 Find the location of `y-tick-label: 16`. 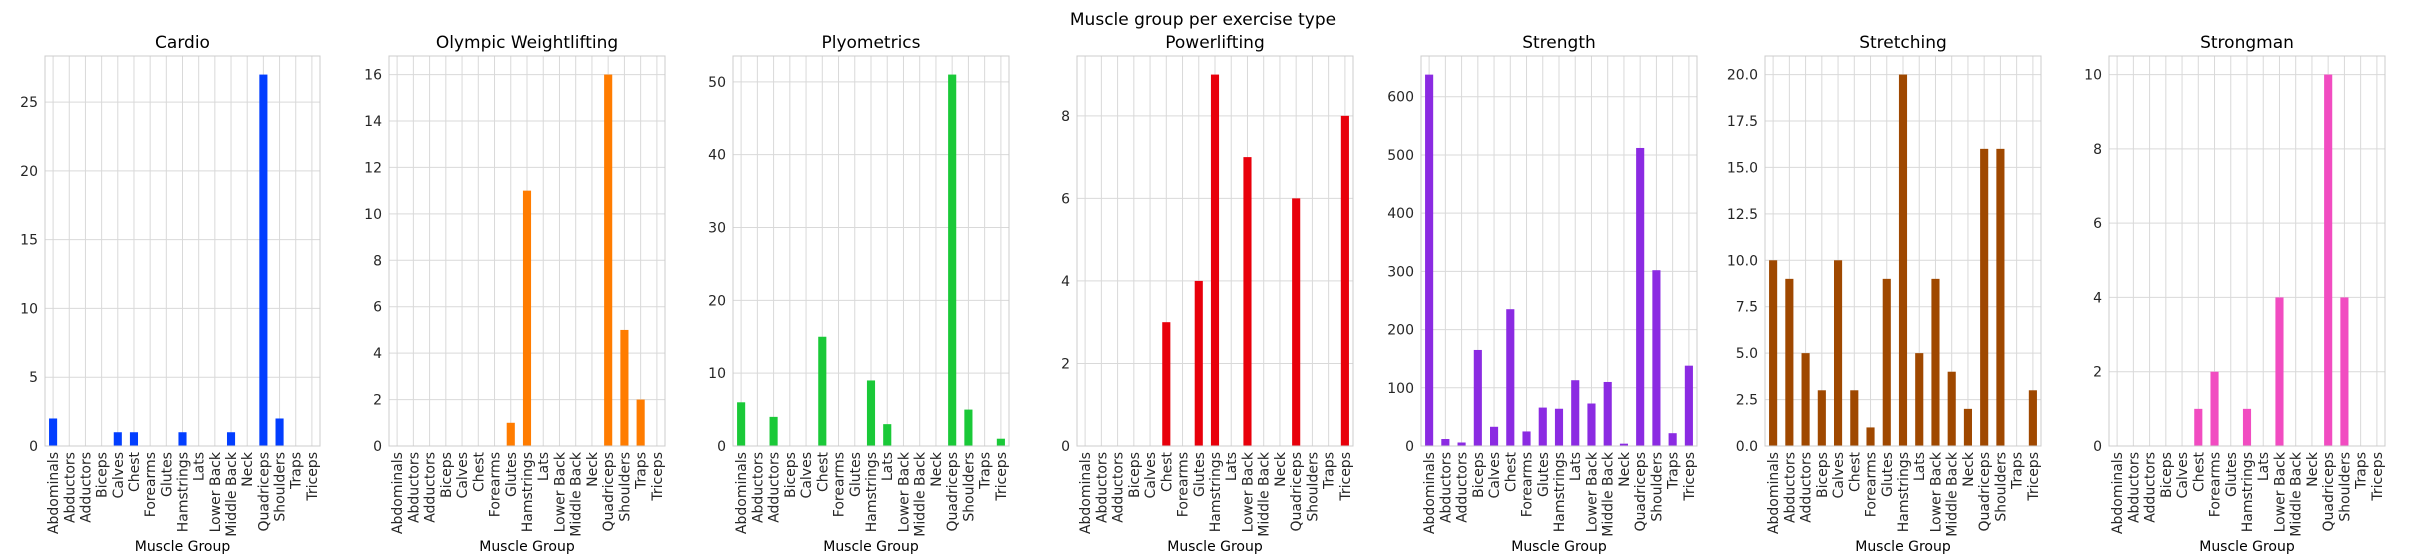

y-tick-label: 16 is located at coordinates (373, 76).